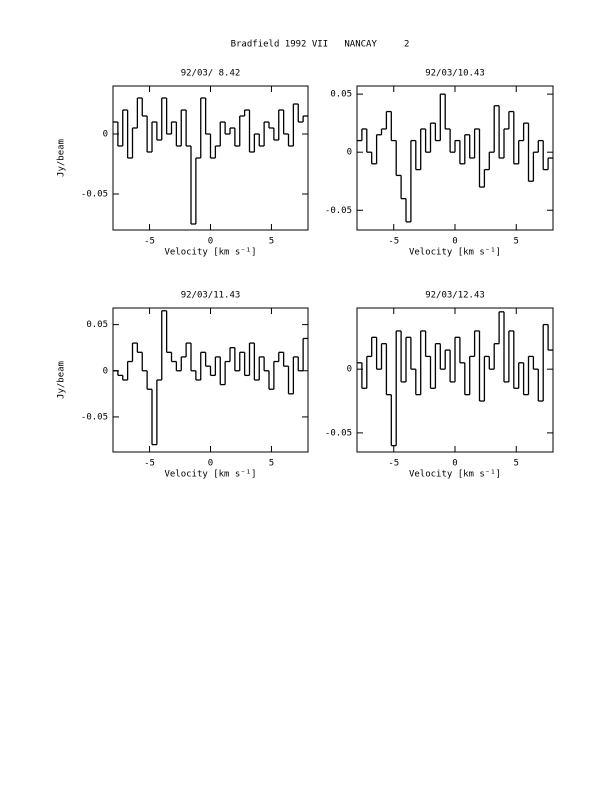 This screenshot has width=612, height=792. I want to click on figure-title: Bradfield 1992 VII NANCAY 2, so click(320, 45).